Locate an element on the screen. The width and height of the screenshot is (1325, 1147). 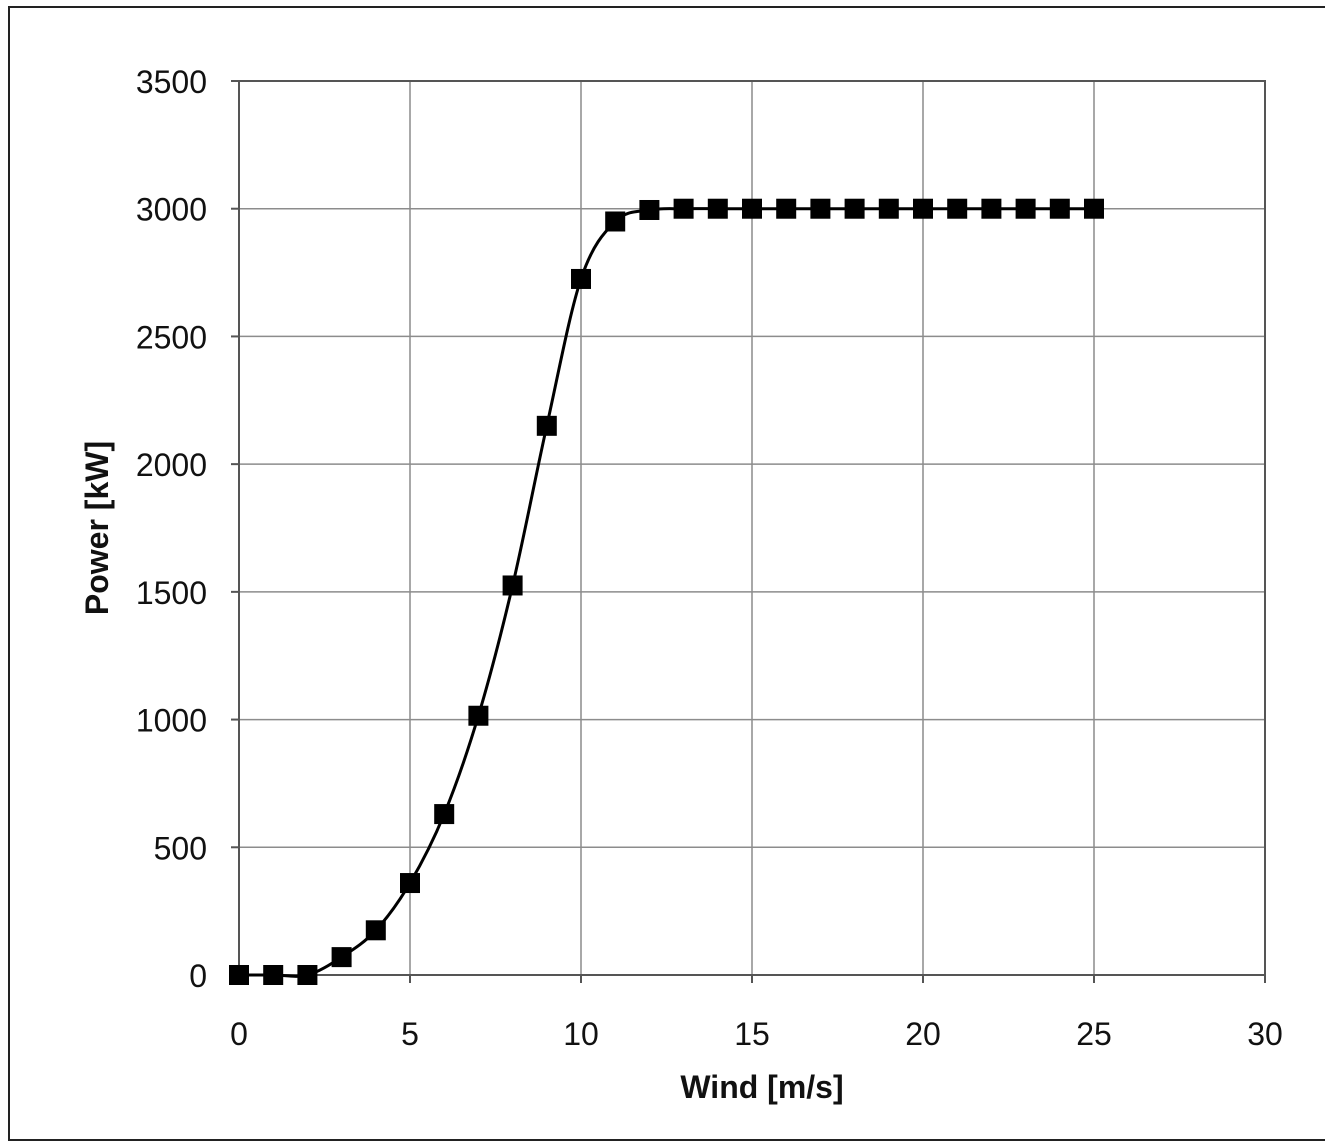
x-tick-label: 25 is located at coordinates (1094, 1034).